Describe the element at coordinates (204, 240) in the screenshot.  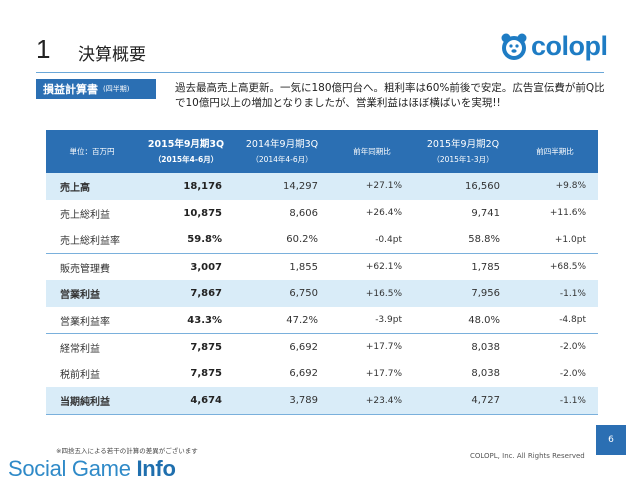
I see `cell-2015-3q: 59.8%` at that location.